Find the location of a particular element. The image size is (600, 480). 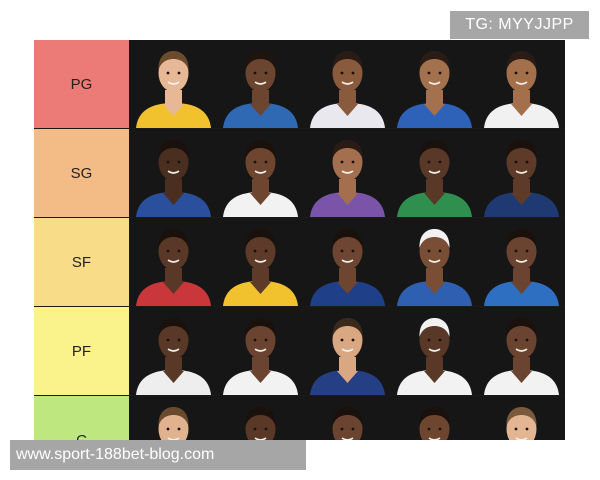

tier-label: SG is located at coordinates (82, 173).